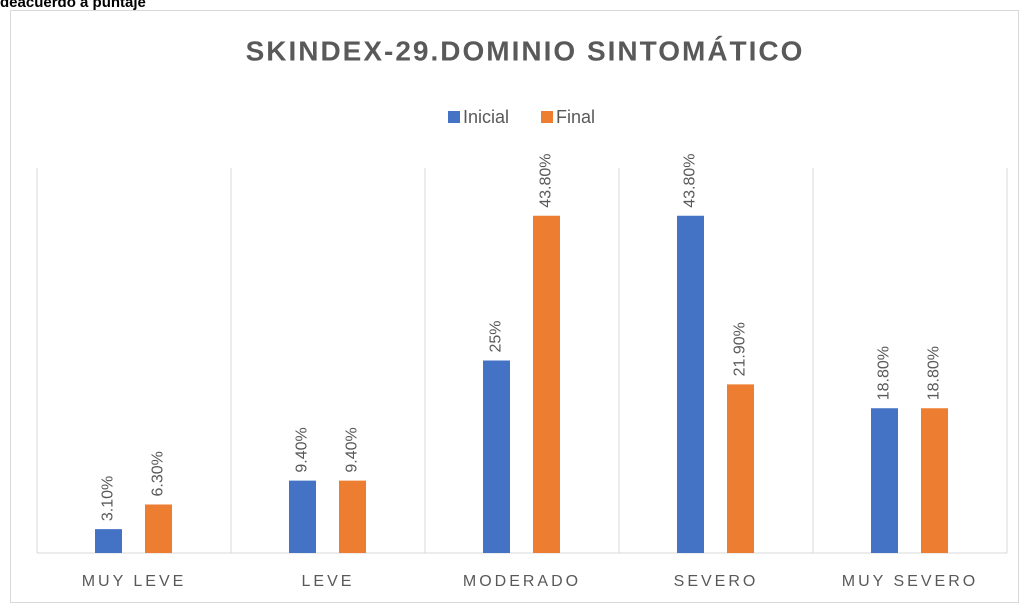 This screenshot has width=1023, height=604. Describe the element at coordinates (134, 581) in the screenshot. I see `x-tick-label: MUY LEVE` at that location.